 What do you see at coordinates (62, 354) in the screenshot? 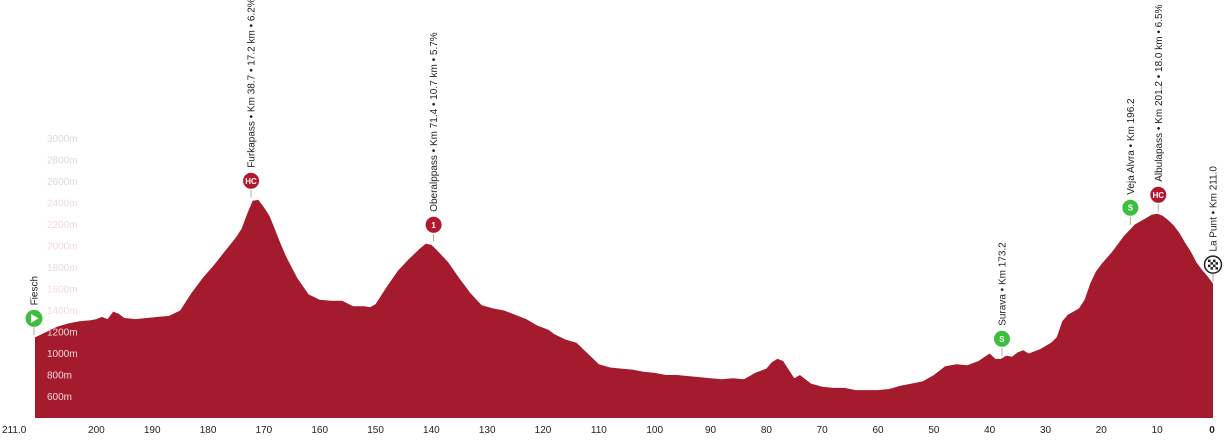
I see `y-tick-label: 1000m` at bounding box center [62, 354].